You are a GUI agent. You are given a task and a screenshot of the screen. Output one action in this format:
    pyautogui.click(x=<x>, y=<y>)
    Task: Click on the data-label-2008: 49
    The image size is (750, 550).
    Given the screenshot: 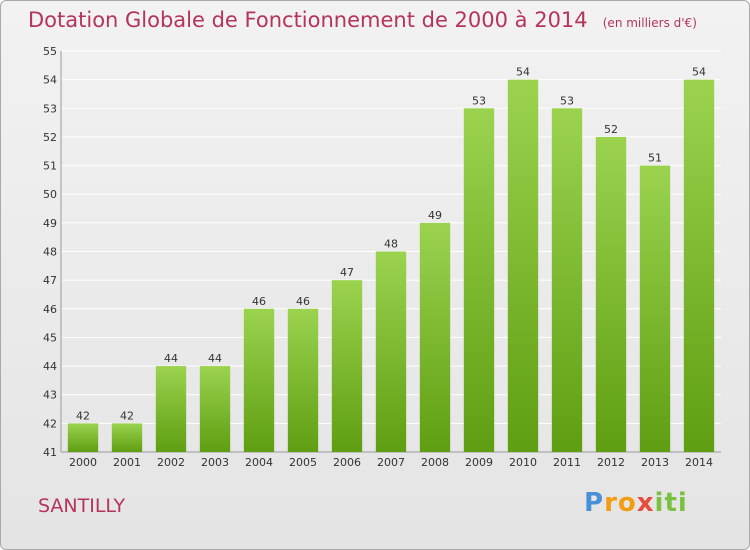 What is the action you would take?
    pyautogui.click(x=435, y=215)
    